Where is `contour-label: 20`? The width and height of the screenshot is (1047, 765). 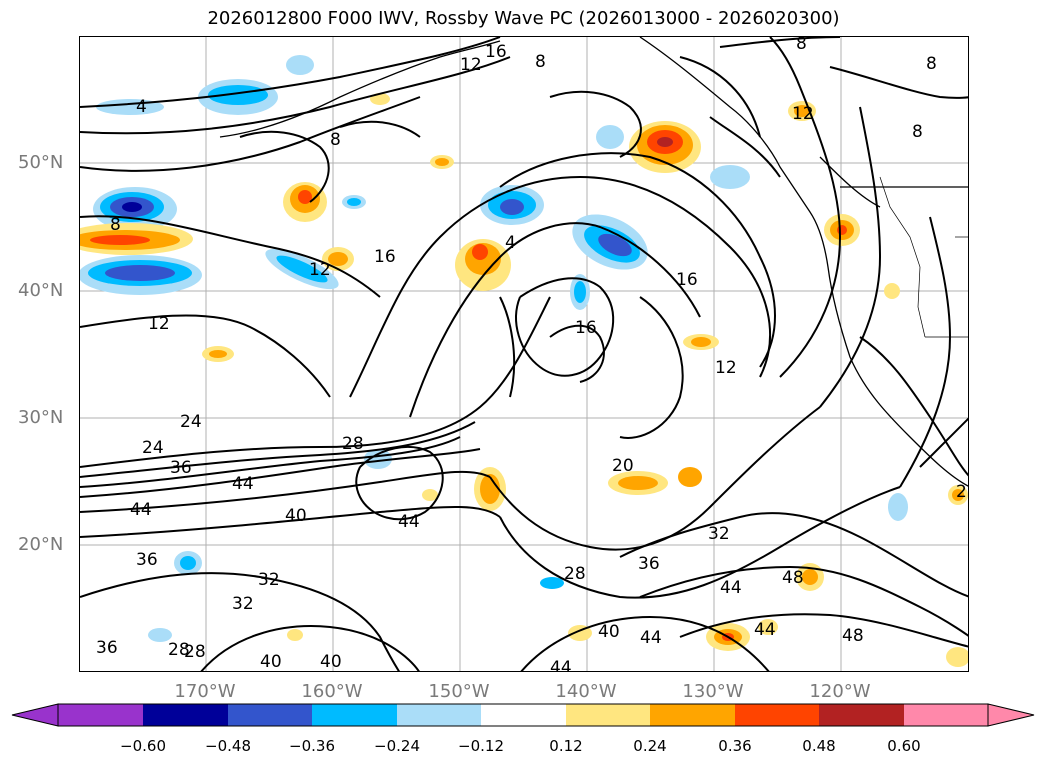 contour-label: 20 is located at coordinates (623, 466).